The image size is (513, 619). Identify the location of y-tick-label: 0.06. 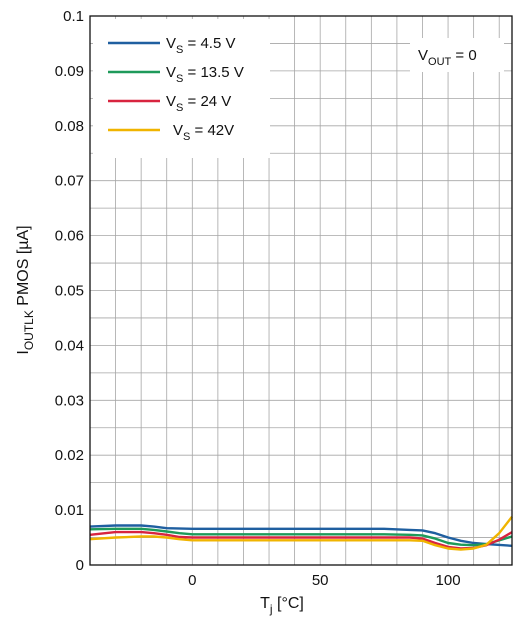
(69, 236).